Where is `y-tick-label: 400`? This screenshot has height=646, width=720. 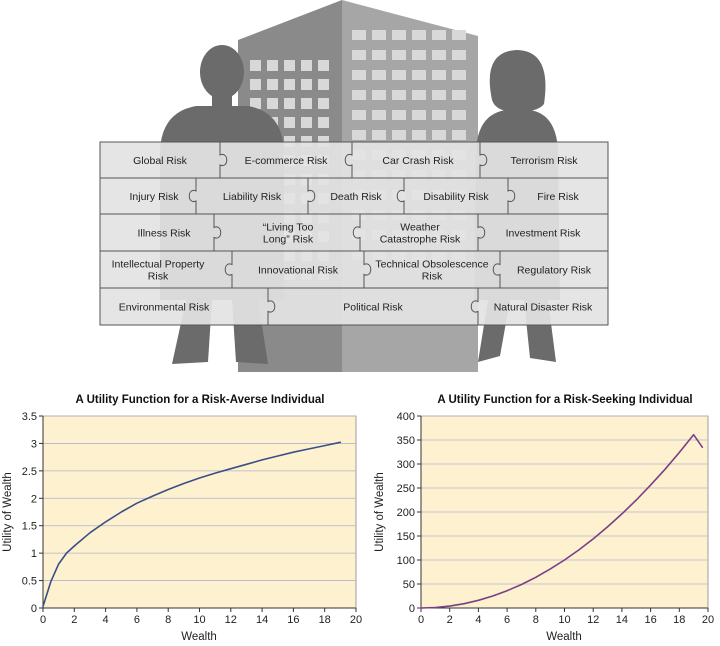
y-tick-label: 400 is located at coordinates (406, 417).